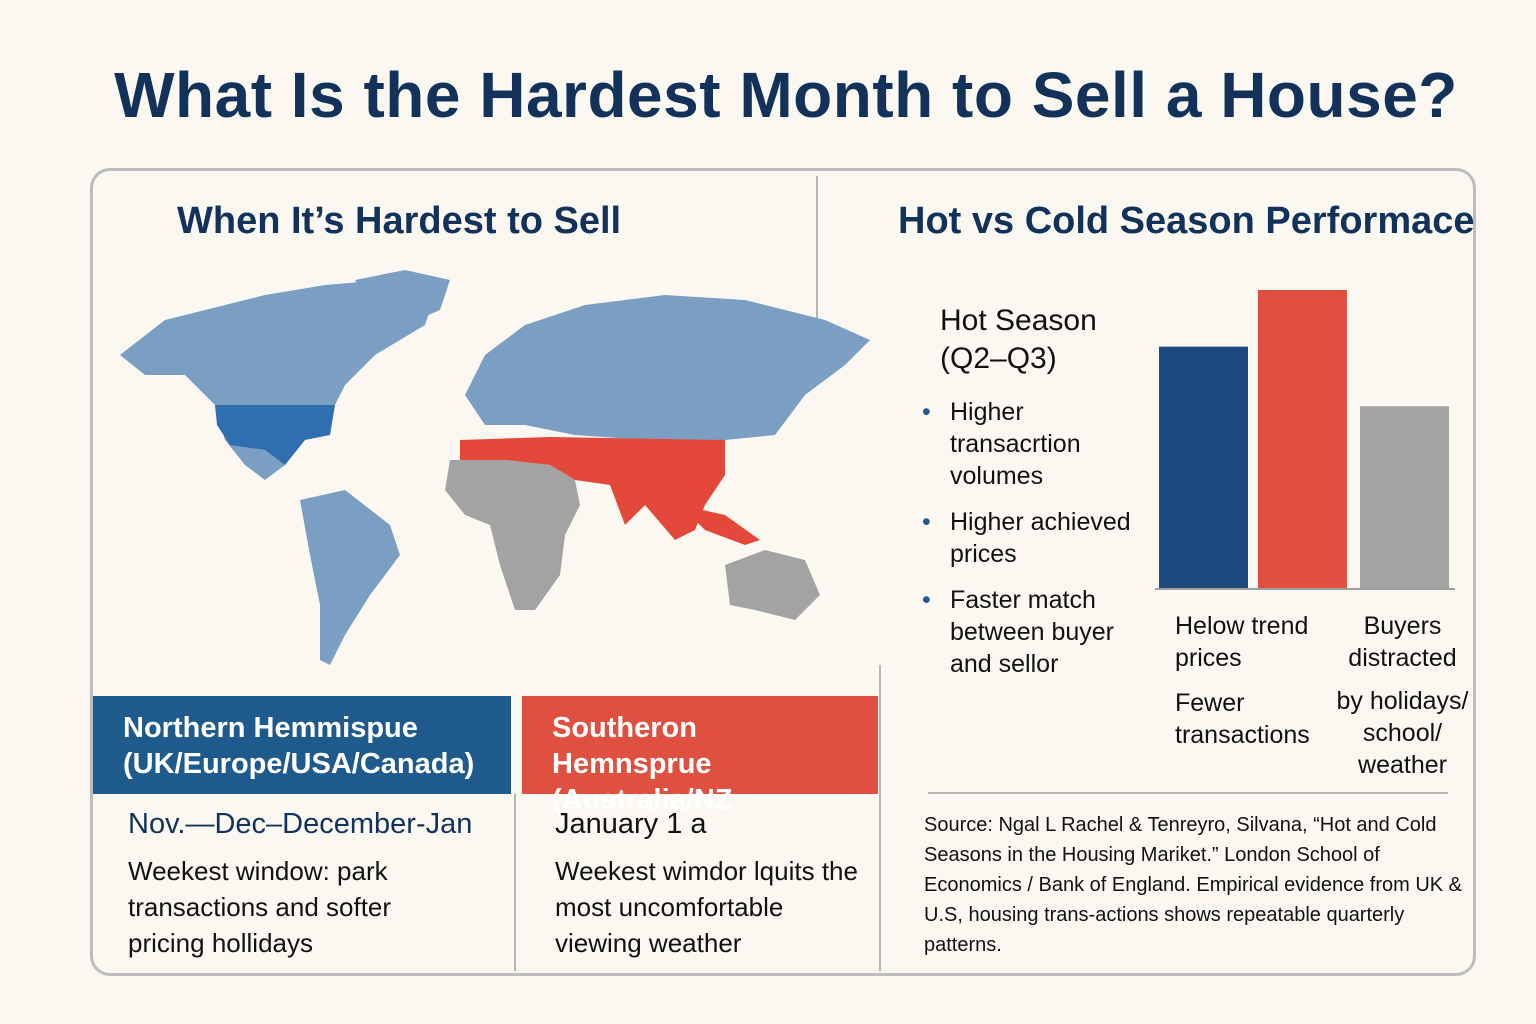  Describe the element at coordinates (631, 824) in the screenshot. I see `southern-months: January 1 a` at that location.